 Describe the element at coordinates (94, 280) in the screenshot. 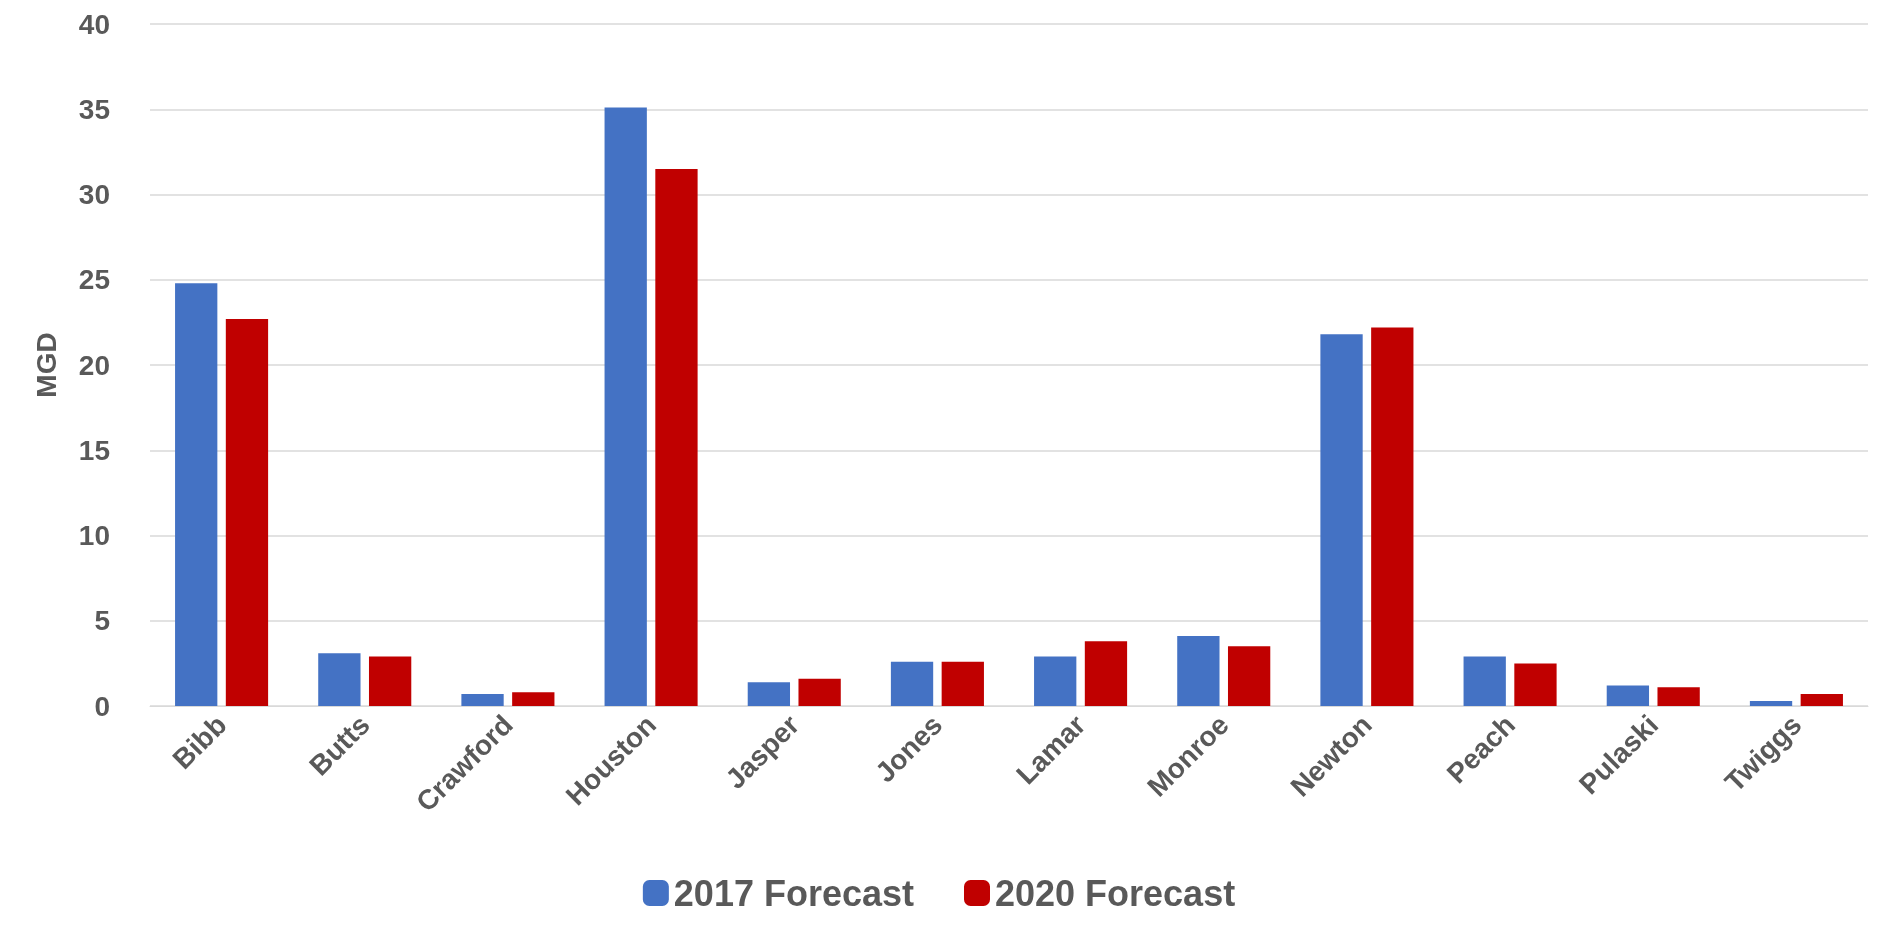

I see `y-tick-label: 25` at that location.